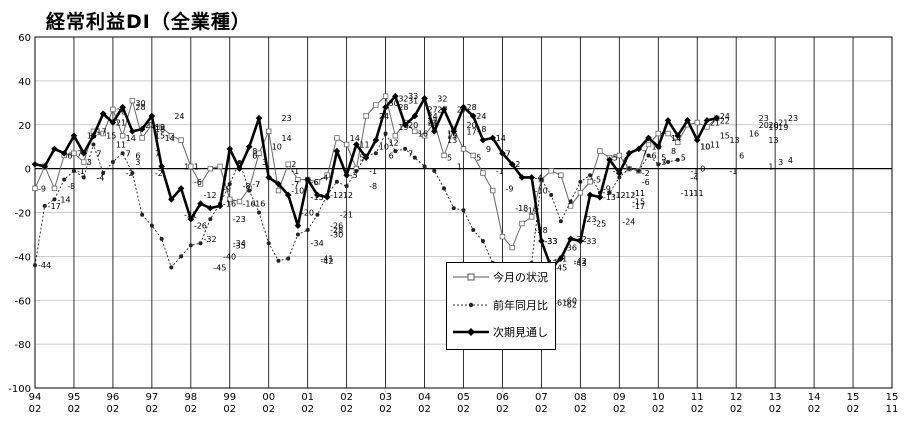 The height and width of the screenshot is (430, 905). Describe the element at coordinates (239, 219) in the screenshot. I see `data-label: -23` at that location.